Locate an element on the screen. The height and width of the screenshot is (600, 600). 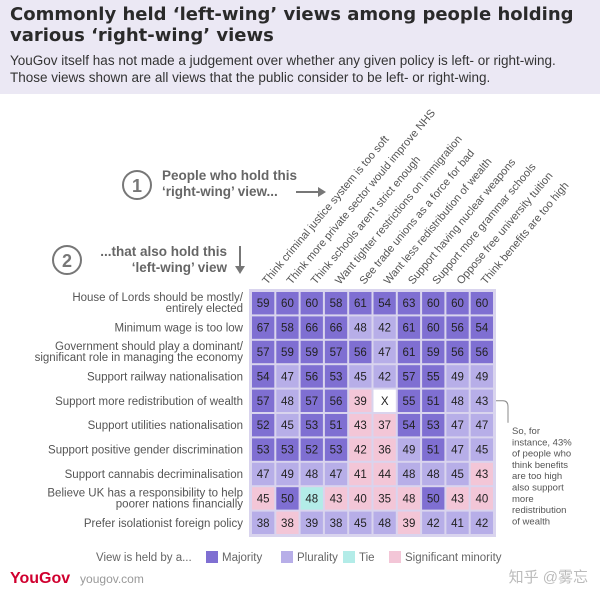
row-label: significant role in managing the economy is located at coordinates (139, 358).